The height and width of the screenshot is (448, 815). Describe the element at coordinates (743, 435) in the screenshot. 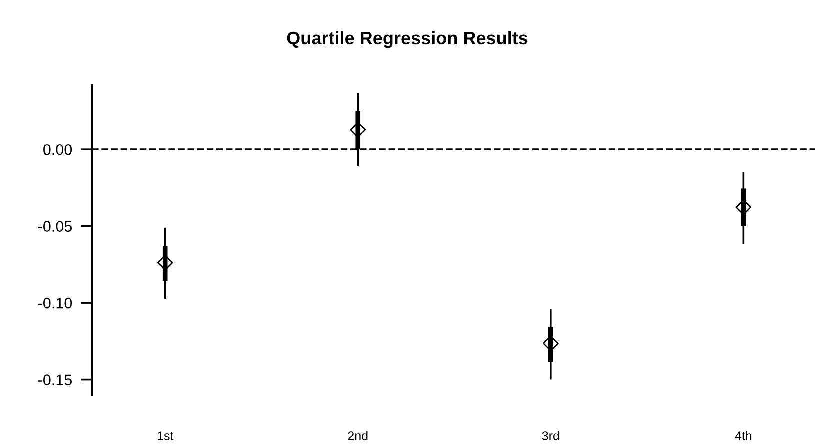

I see `x-tick-label: 4th` at that location.